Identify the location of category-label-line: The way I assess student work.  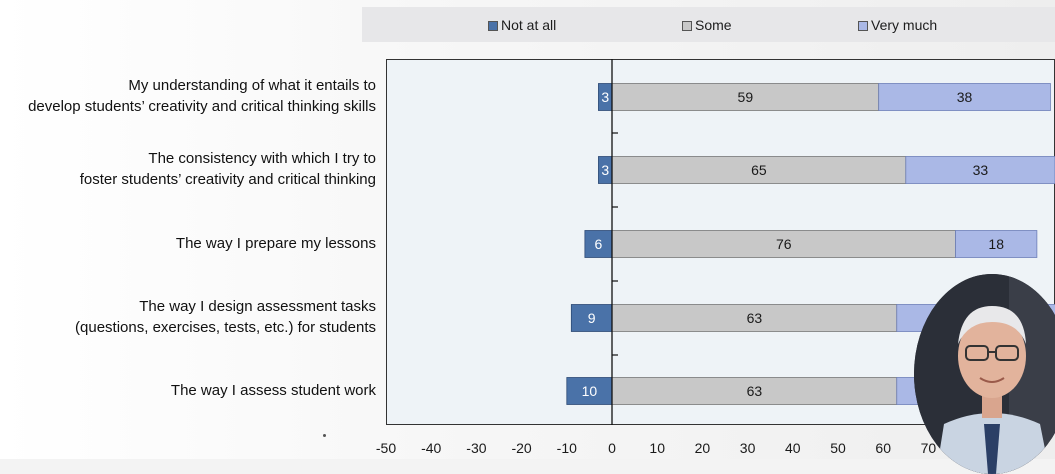
(273, 390).